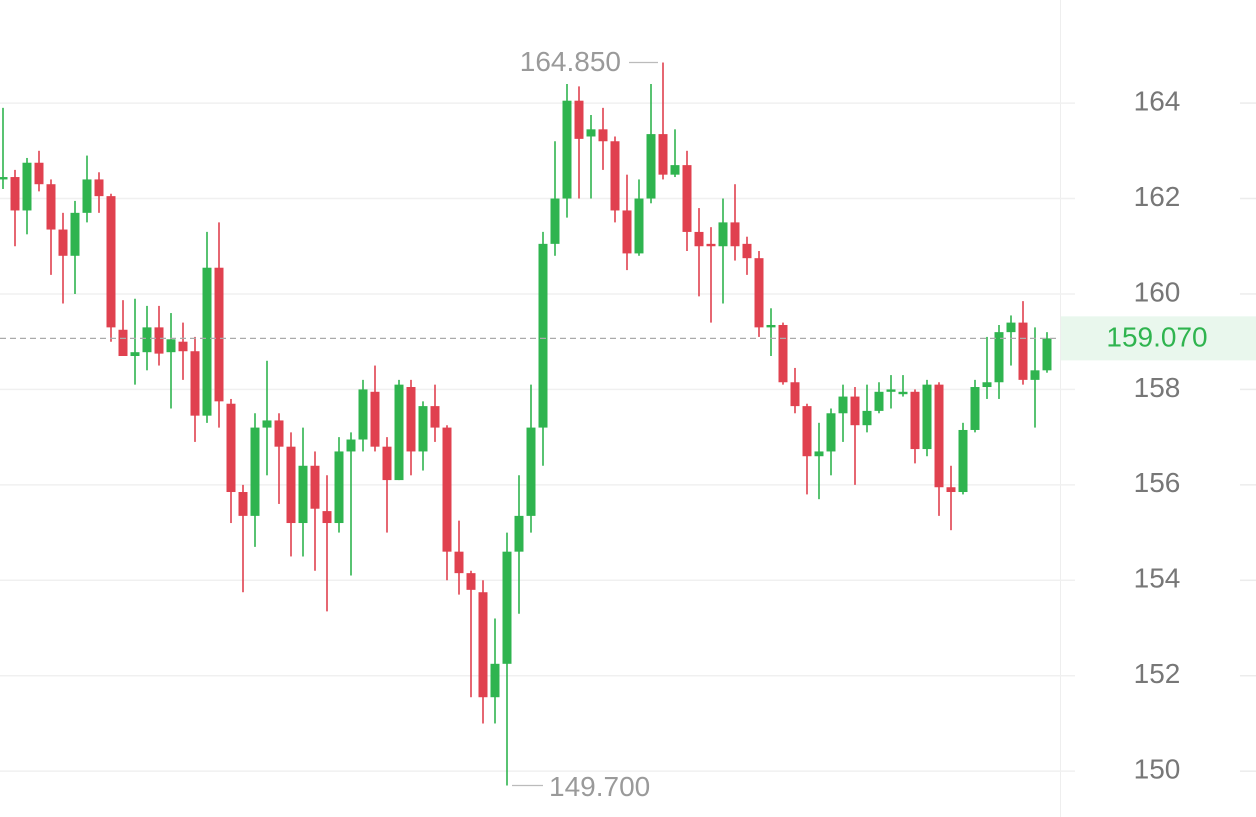 The height and width of the screenshot is (817, 1256). What do you see at coordinates (1157, 673) in the screenshot?
I see `y-tick-label: 152` at bounding box center [1157, 673].